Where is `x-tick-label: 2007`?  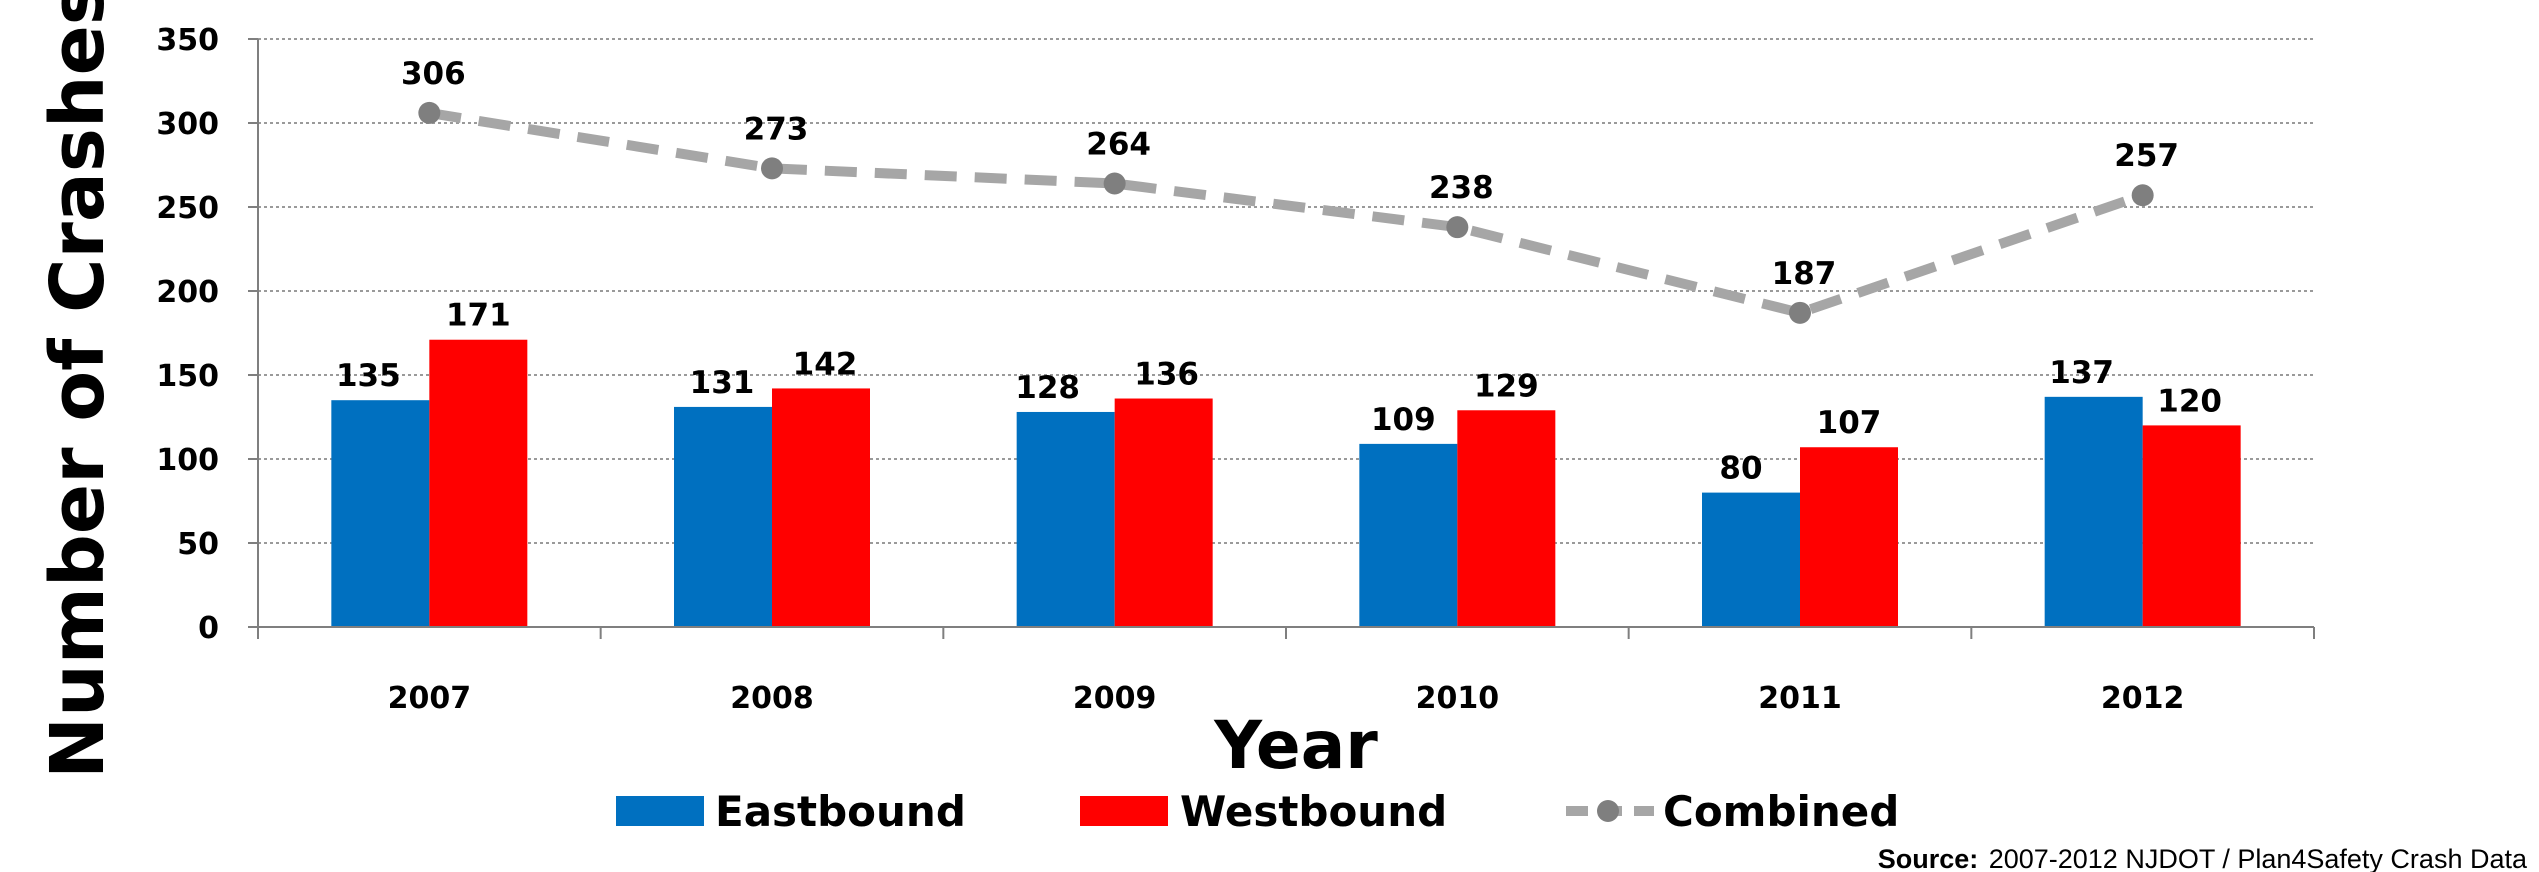 x-tick-label: 2007 is located at coordinates (430, 698).